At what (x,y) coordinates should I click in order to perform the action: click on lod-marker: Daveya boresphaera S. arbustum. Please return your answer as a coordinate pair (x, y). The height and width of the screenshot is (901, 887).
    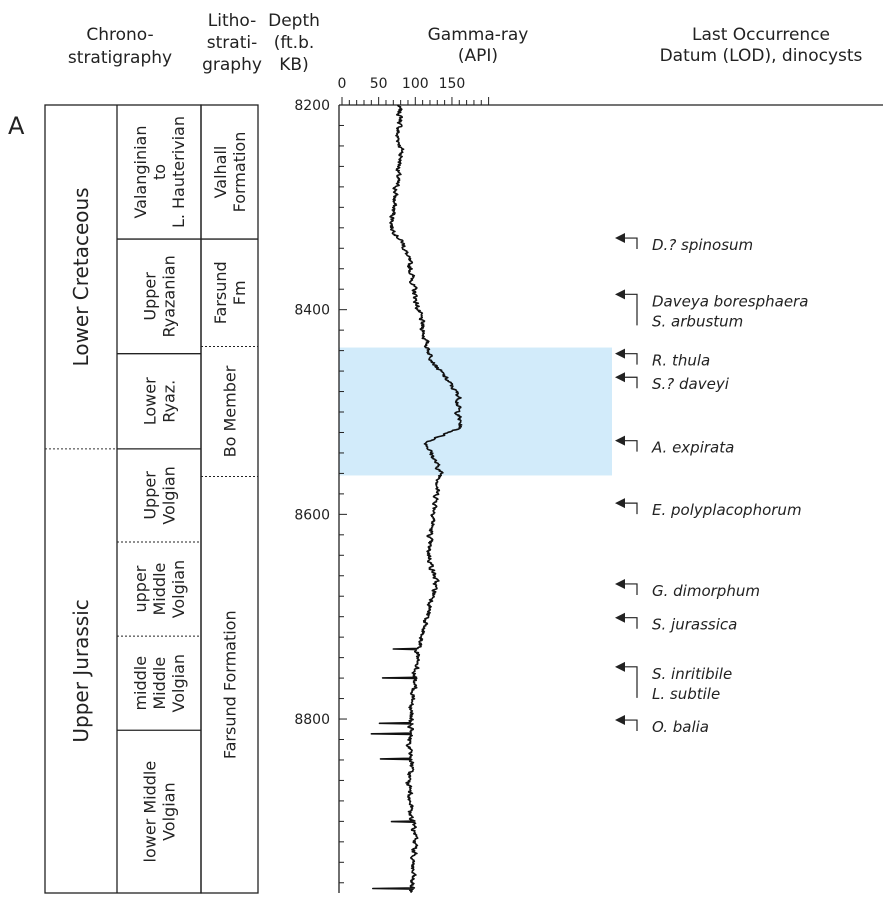
    Looking at the image, I should click on (711, 309).